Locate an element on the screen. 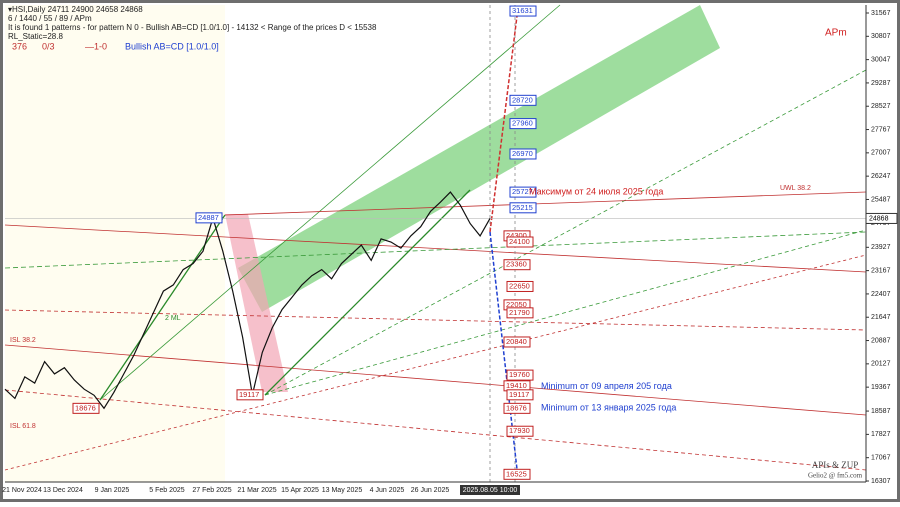 The height and width of the screenshot is (507, 900). annotation: Minimum от 13 января 2025 года is located at coordinates (608, 408).